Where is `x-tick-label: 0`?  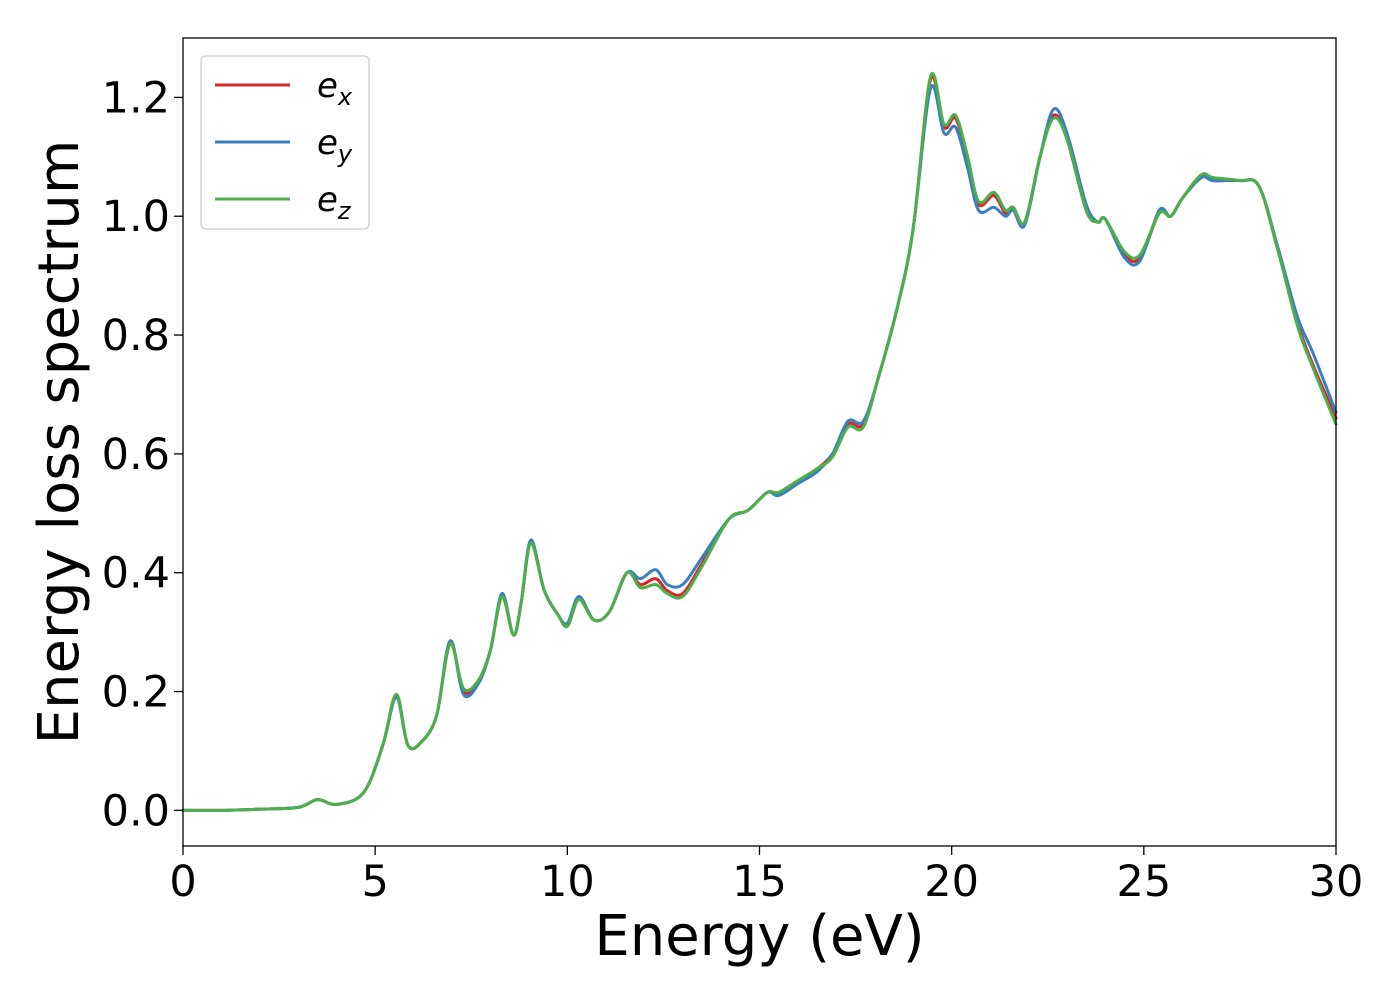
x-tick-label: 0 is located at coordinates (182, 882).